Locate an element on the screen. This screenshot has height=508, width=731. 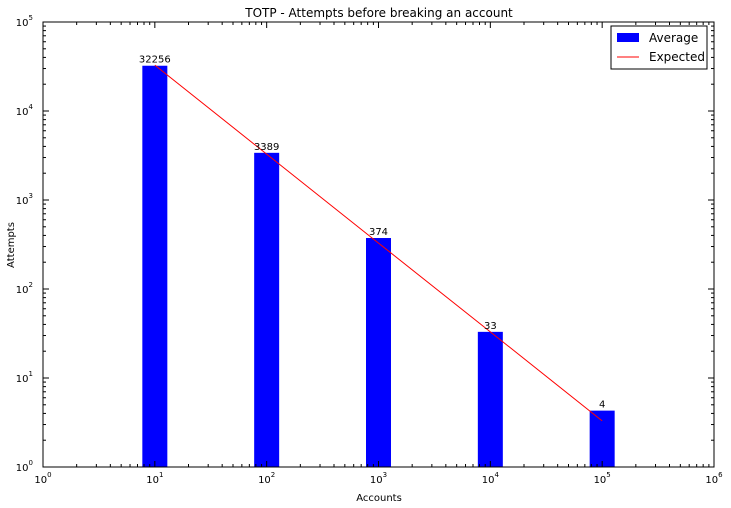
x-axis-label: Accounts is located at coordinates (379, 498).